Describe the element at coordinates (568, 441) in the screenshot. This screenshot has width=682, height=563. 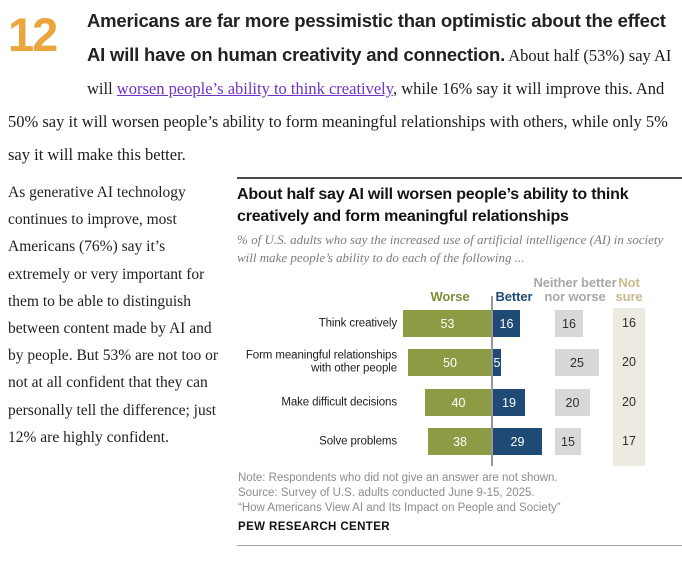
I see `box-neither: 15` at that location.